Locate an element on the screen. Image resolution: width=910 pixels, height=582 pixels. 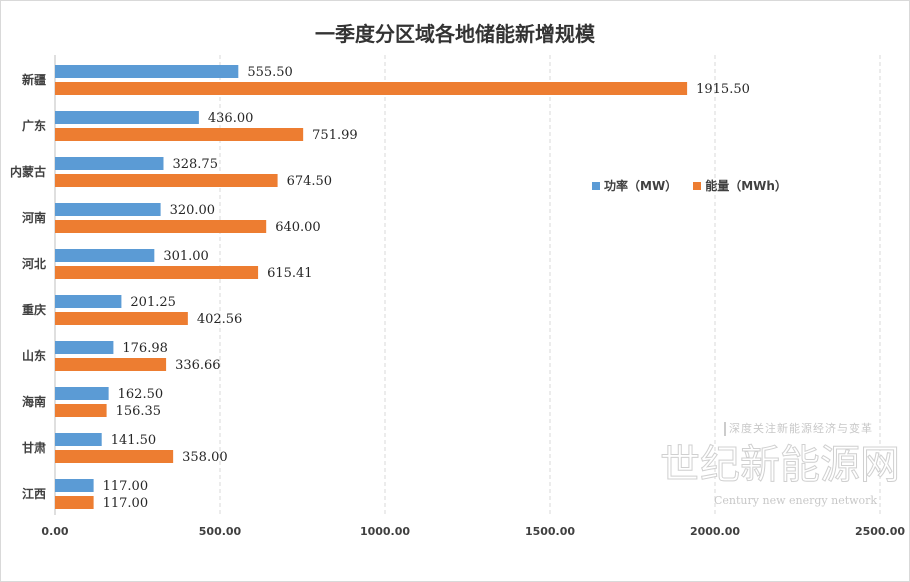
data-label: 201.25 is located at coordinates (153, 302).